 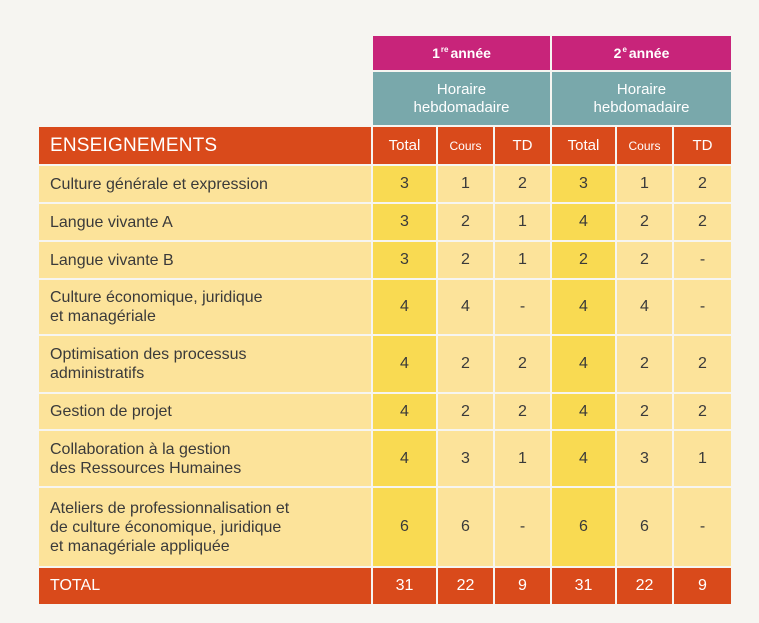 I want to click on footer-y1-td: 9, so click(x=522, y=586).